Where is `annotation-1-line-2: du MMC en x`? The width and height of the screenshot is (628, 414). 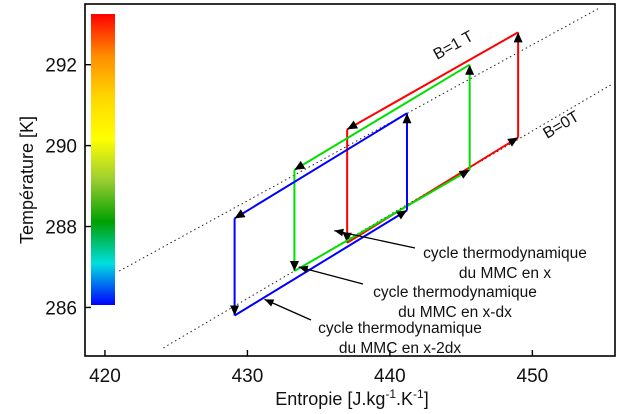 annotation-1-line-2: du MMC en x is located at coordinates (505, 273).